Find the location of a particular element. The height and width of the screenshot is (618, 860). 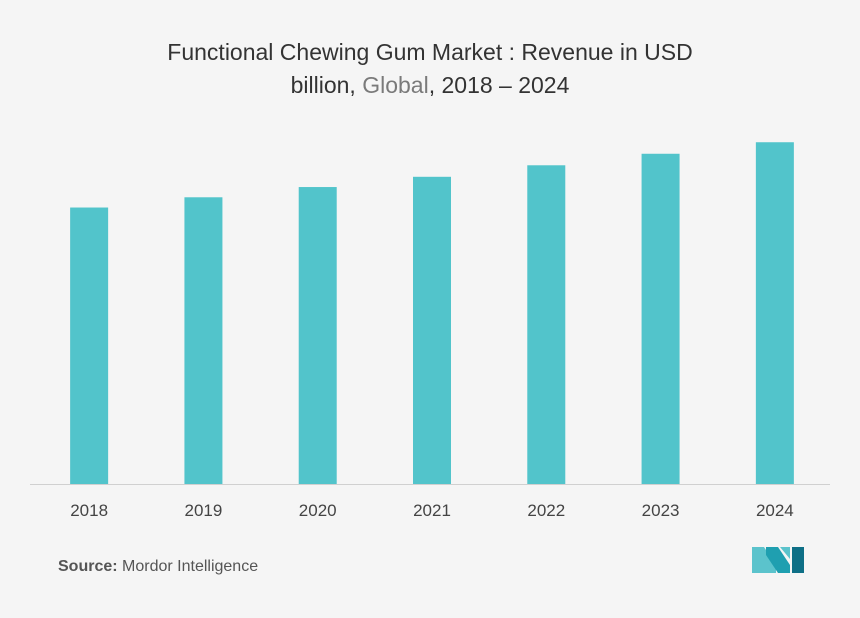

x-tick-label-2024: 2024 is located at coordinates (775, 510).